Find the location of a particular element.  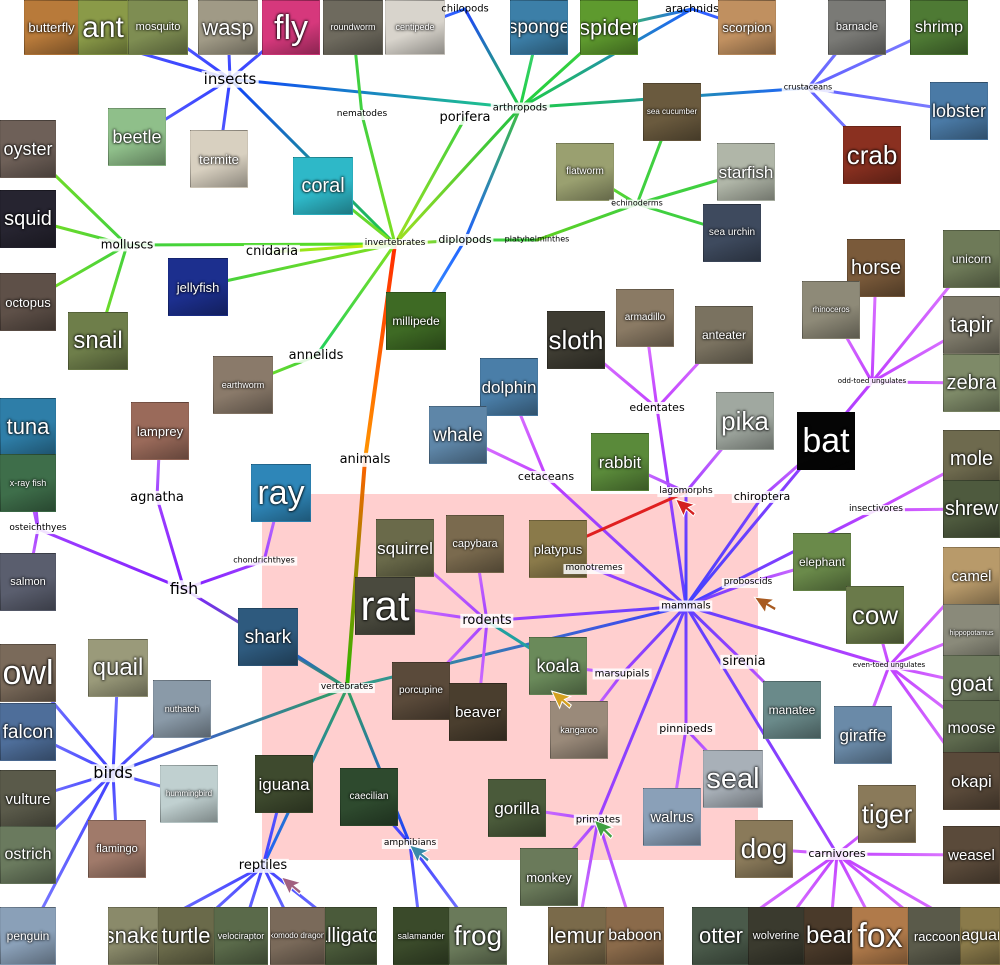

animal-tile-koala: koala is located at coordinates (558, 666).